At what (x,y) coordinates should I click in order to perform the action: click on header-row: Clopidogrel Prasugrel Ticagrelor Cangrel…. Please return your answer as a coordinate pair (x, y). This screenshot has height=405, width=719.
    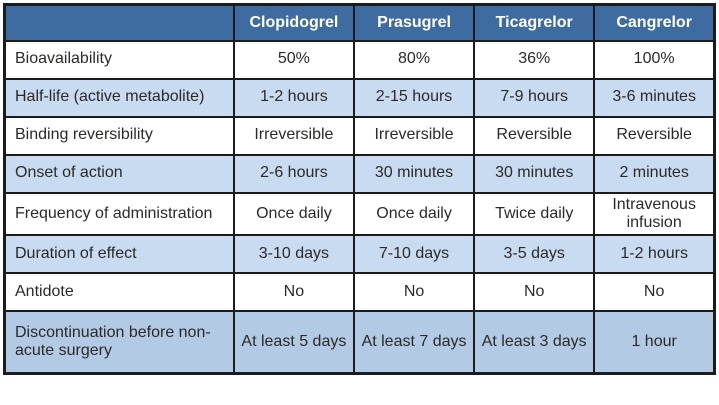
    Looking at the image, I should click on (359, 22).